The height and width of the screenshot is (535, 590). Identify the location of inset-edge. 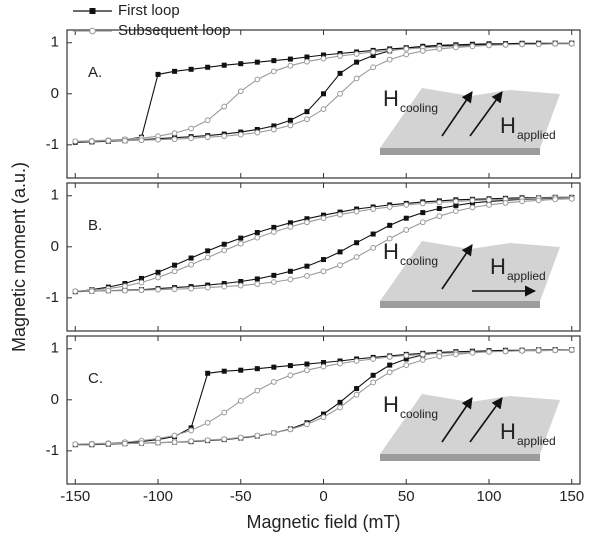
(460, 151).